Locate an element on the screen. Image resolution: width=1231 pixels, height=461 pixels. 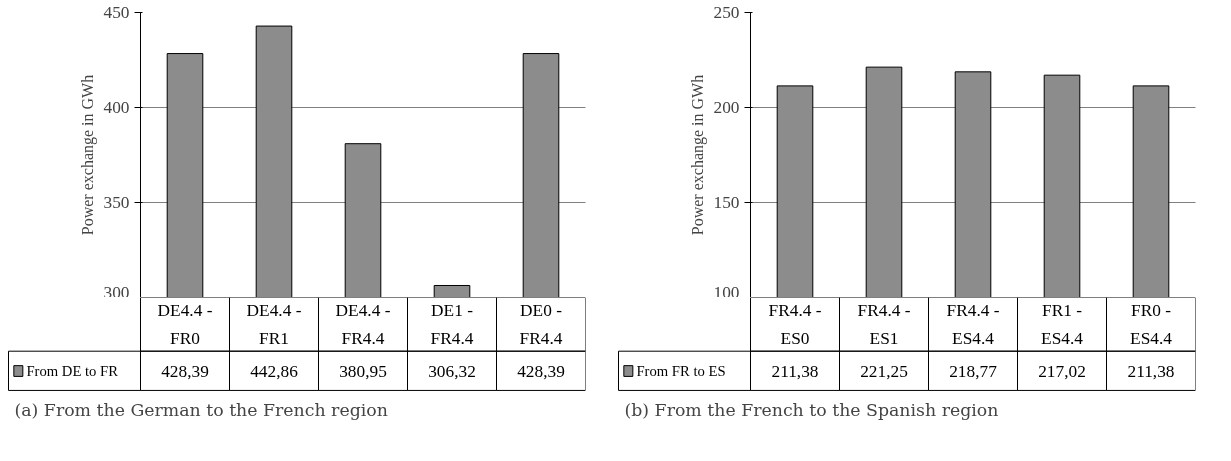
x-tick-label: FR4.4 - ES4.4 is located at coordinates (973, 324).